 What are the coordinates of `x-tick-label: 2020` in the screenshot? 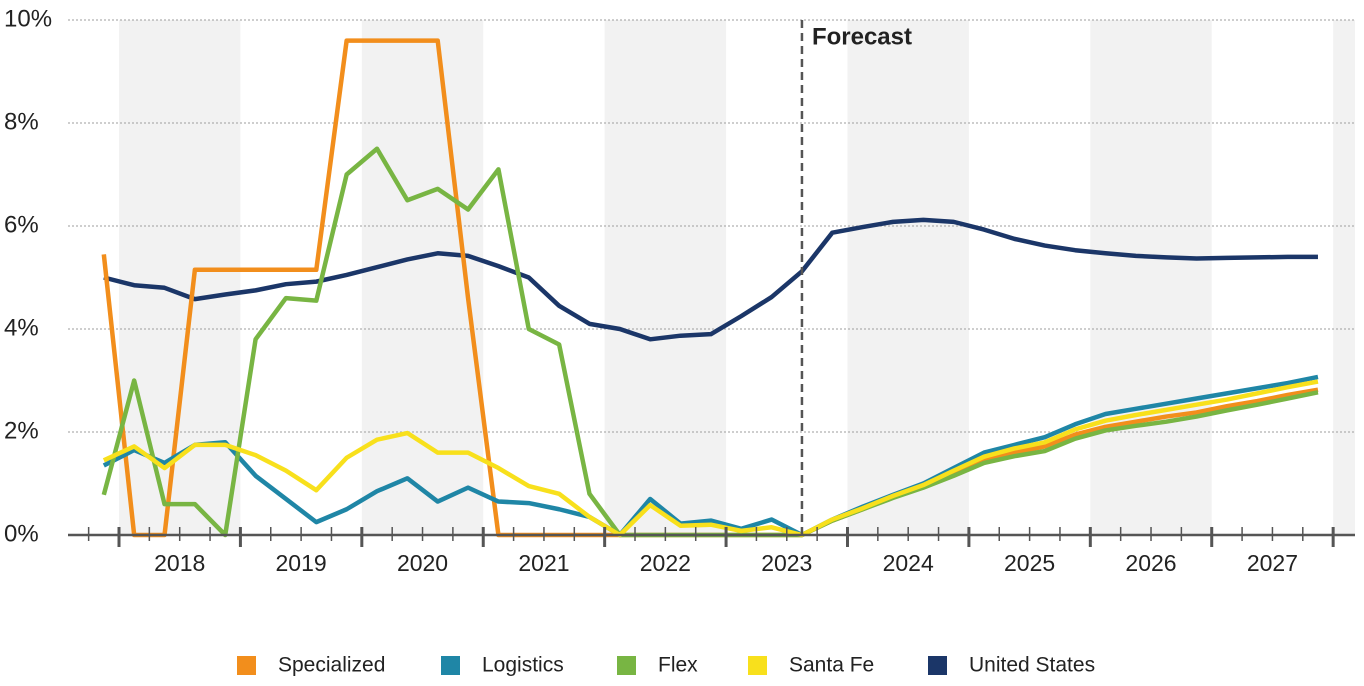 It's located at (422, 563).